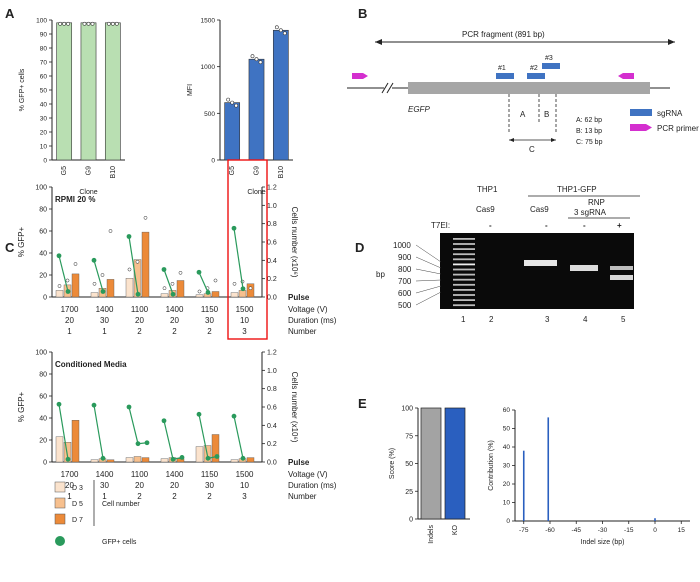  What do you see at coordinates (244, 331) in the screenshot?
I see `c0-number-5: 3` at bounding box center [244, 331].